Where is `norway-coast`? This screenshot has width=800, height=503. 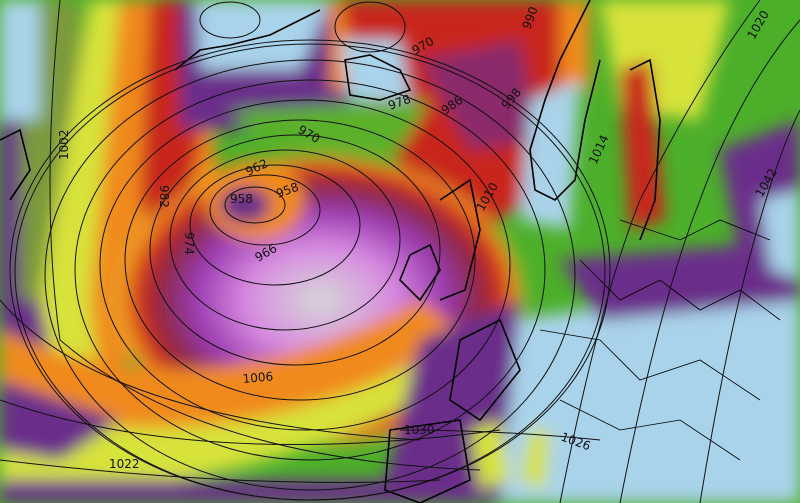
norway-coast is located at coordinates (565, 100).